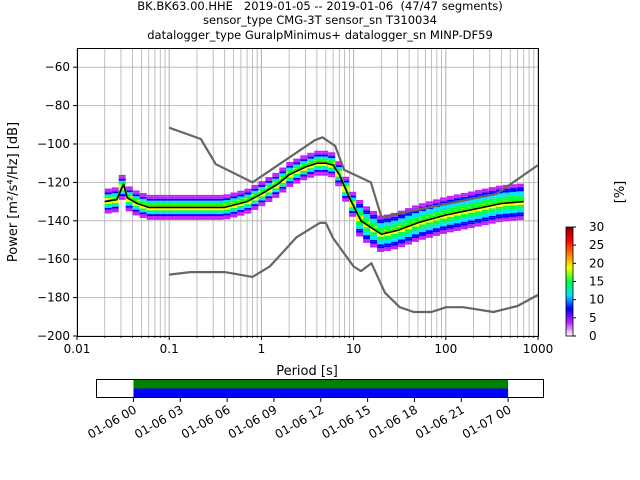  I want to click on coverage-tick-label: 01-07 00, so click(487, 421).